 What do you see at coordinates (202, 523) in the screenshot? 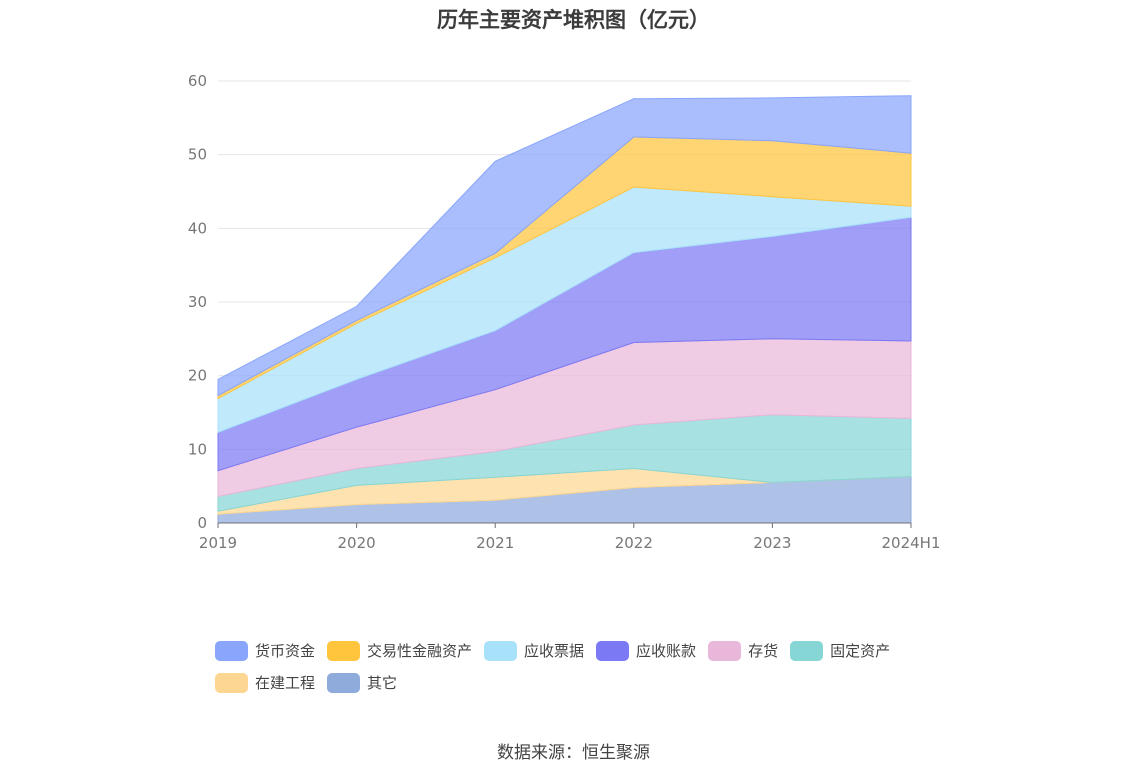
I see `y-tick-label: 0` at bounding box center [202, 523].